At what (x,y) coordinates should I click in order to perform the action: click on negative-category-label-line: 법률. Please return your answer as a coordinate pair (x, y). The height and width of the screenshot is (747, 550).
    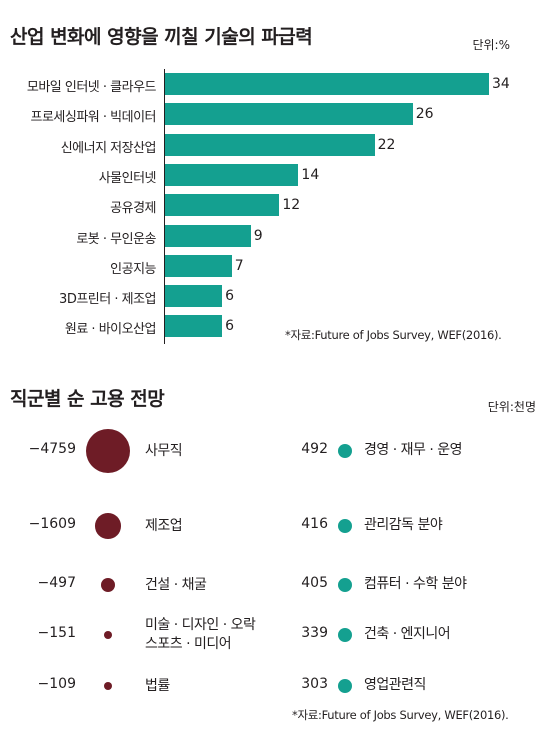
    Looking at the image, I should click on (157, 685).